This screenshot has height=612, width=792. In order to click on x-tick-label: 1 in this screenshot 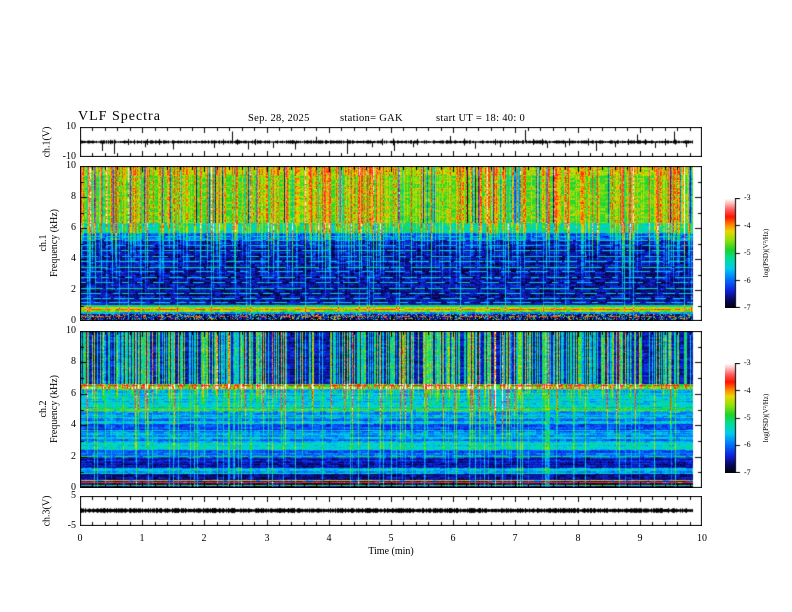, I will do `click(142, 538)`.